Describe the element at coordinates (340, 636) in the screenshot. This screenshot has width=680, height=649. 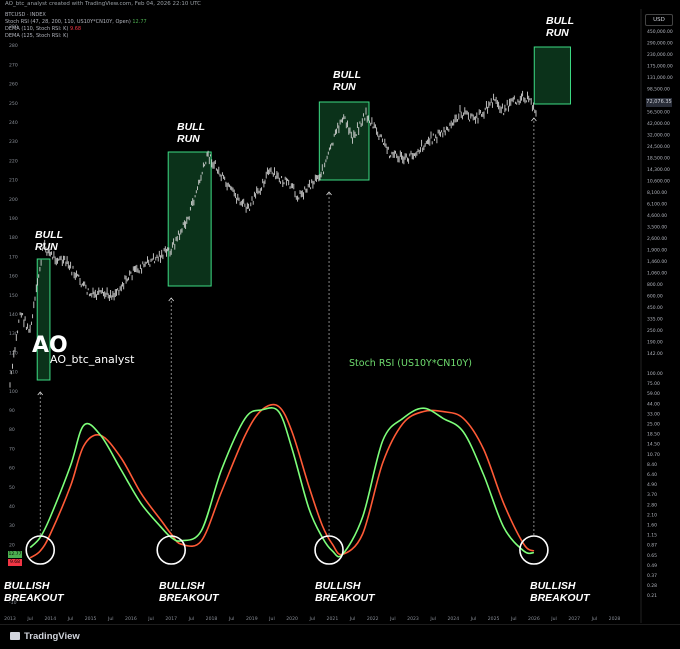
I see `bottom-bar` at that location.